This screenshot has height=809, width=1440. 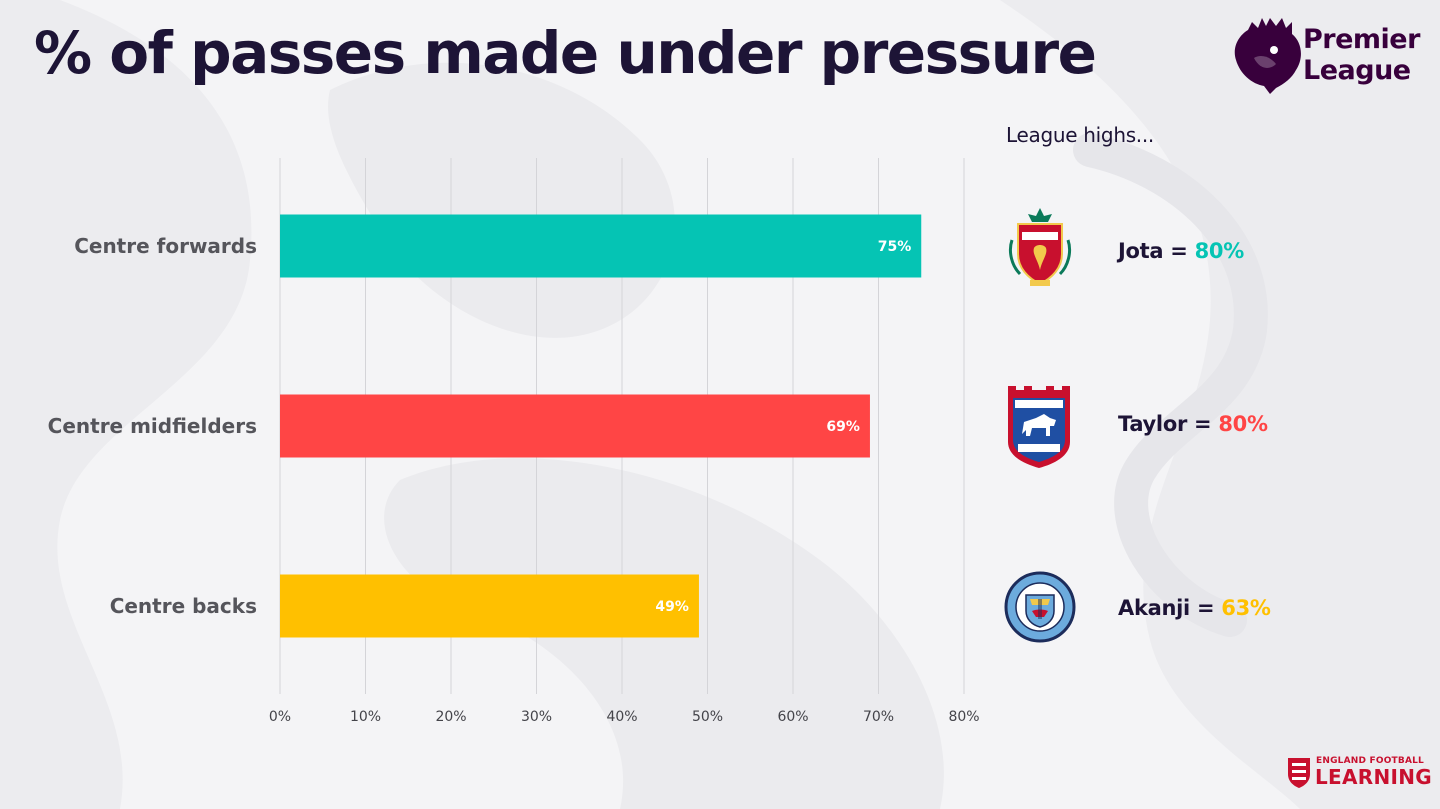 I want to click on efl-line2: LEARNING, so click(x=1374, y=777).